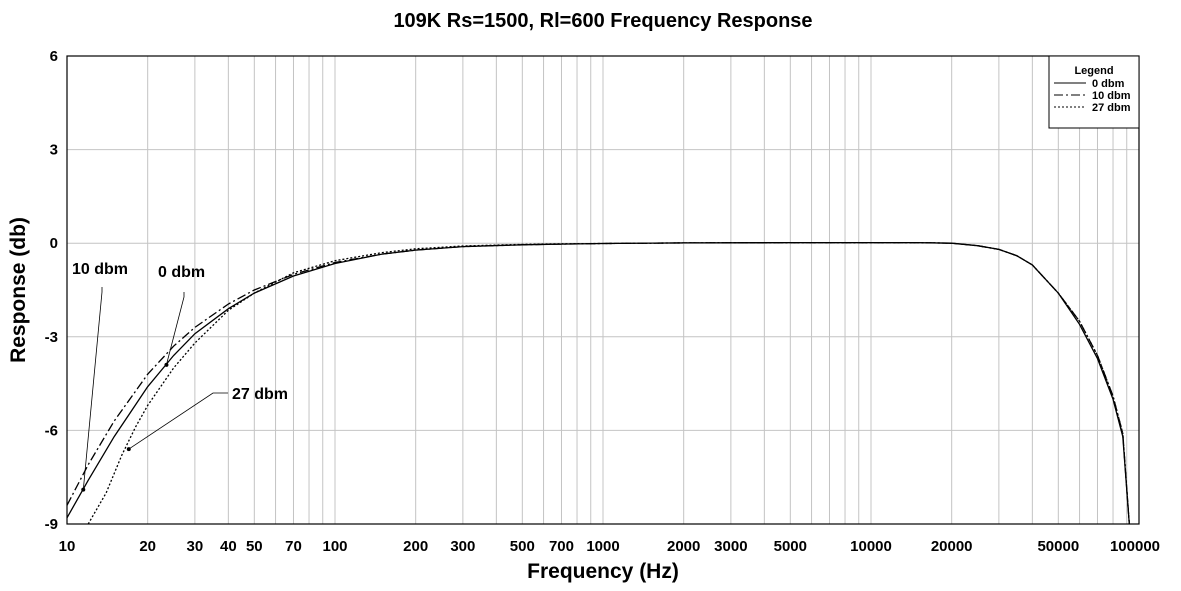 This screenshot has width=1181, height=591. I want to click on legend-box, so click(1094, 92).